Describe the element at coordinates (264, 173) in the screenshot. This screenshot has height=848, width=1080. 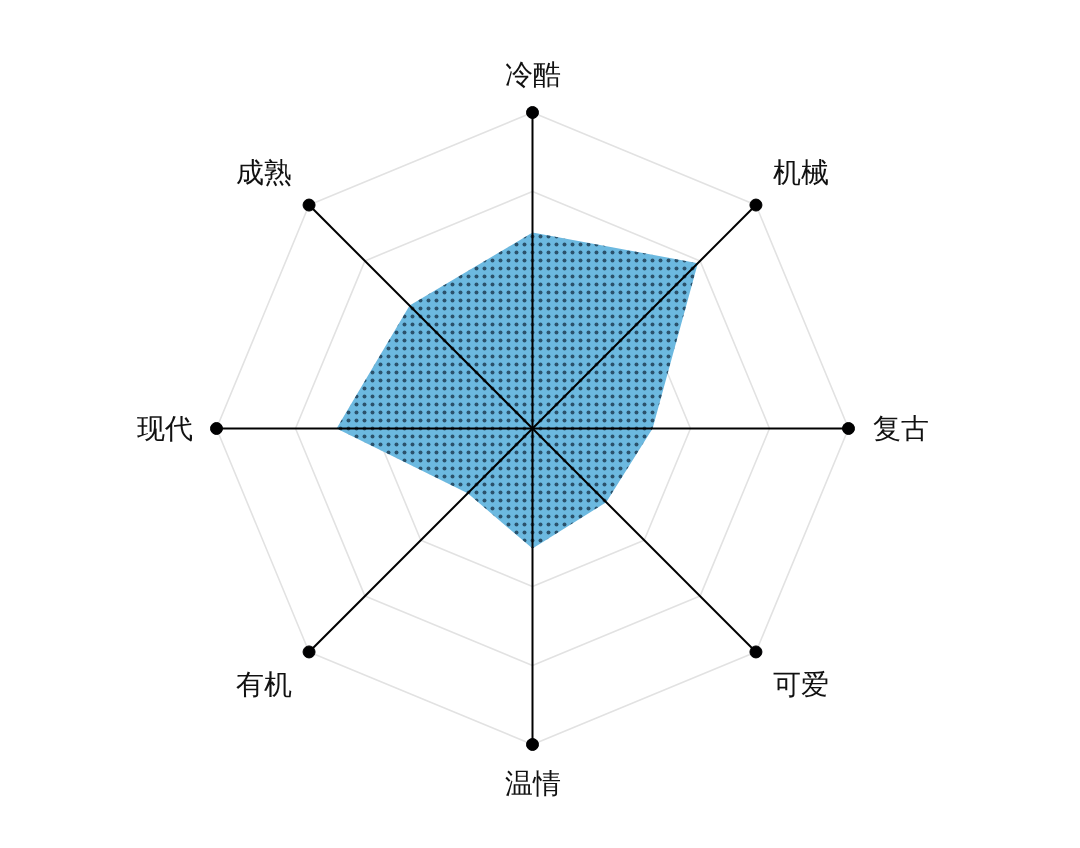
I see `spoke-label: 成熟` at that location.